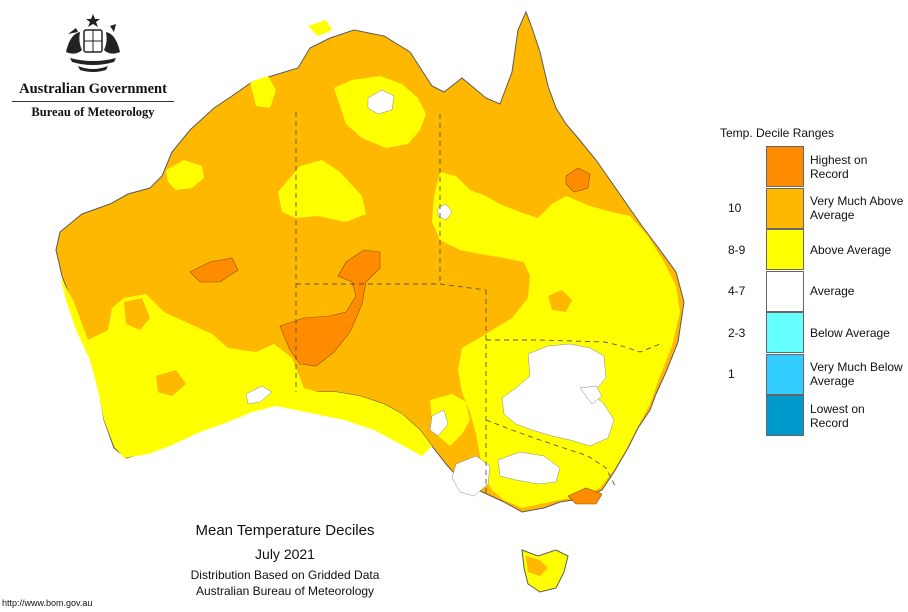 The width and height of the screenshot is (908, 612). I want to click on map-title: Mean Temperature Deciles, so click(285, 530).